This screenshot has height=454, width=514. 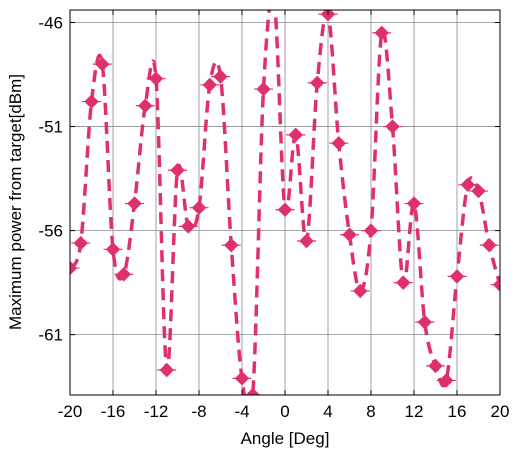 I want to click on y-tick-label: -61, so click(x=50, y=335).